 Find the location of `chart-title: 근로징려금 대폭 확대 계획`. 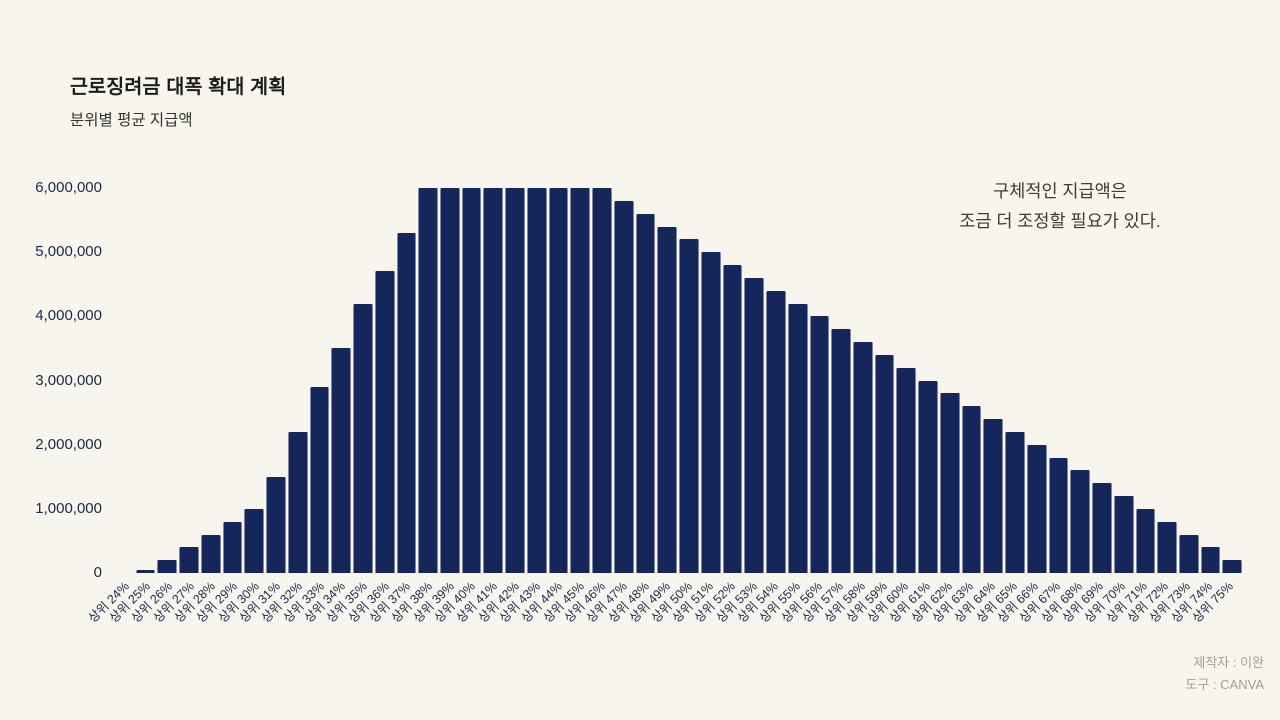

chart-title: 근로징려금 대폭 확대 계획 is located at coordinates (178, 87).